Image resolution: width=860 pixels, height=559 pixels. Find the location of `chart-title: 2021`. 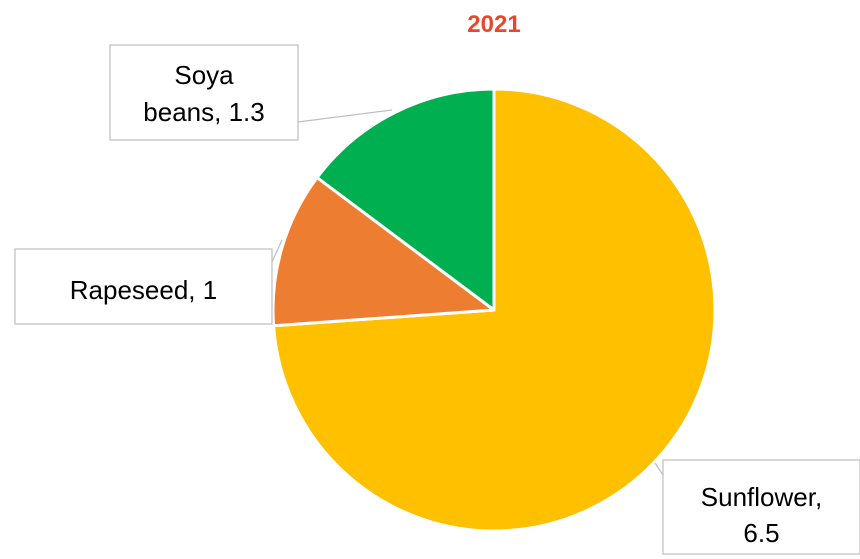

chart-title: 2021 is located at coordinates (493, 24).